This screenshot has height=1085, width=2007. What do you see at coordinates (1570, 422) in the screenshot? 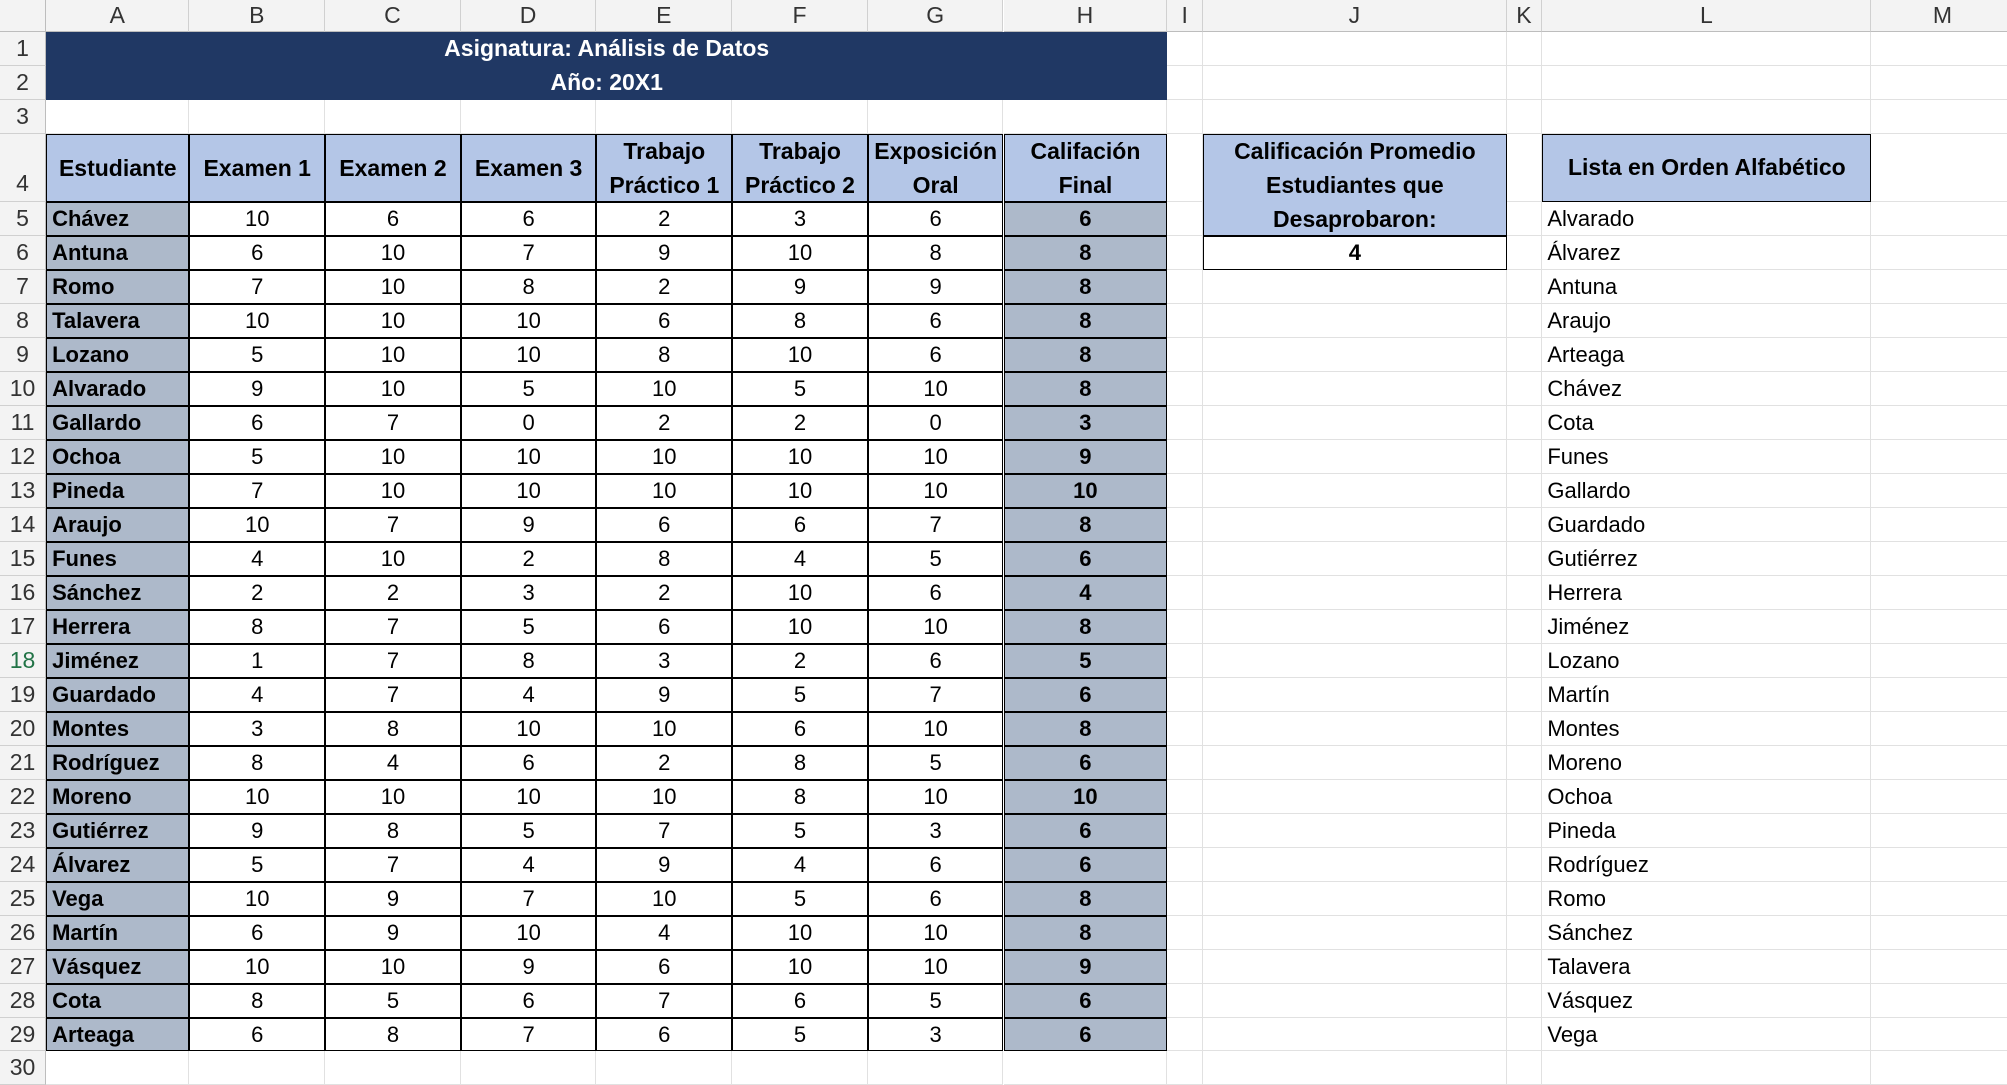
I see `sorted-list-item: Cota` at bounding box center [1570, 422].